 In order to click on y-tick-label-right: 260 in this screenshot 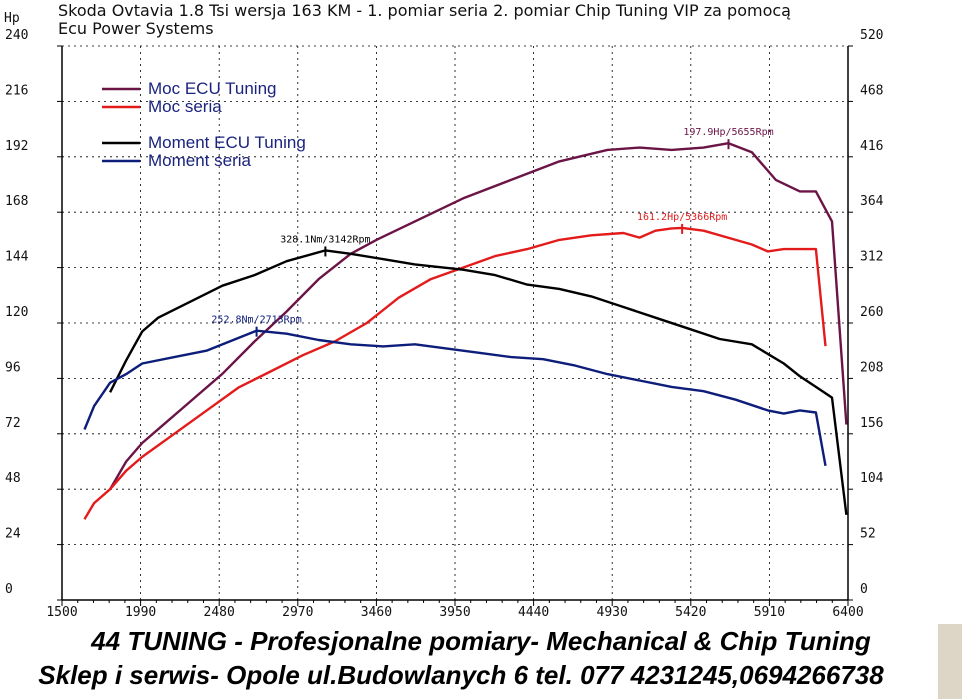, I will do `click(871, 312)`.